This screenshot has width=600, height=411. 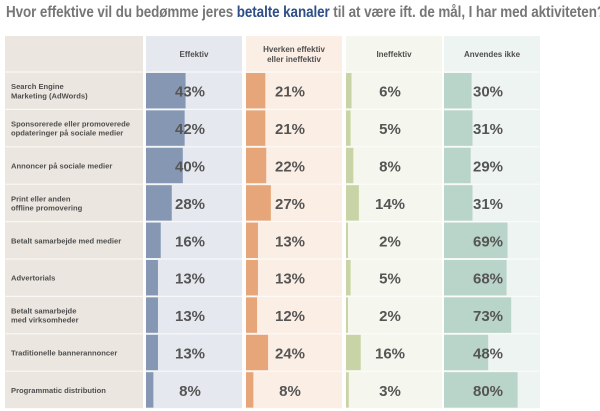 What do you see at coordinates (488, 391) in the screenshot?
I see `value-label: 80%` at bounding box center [488, 391].